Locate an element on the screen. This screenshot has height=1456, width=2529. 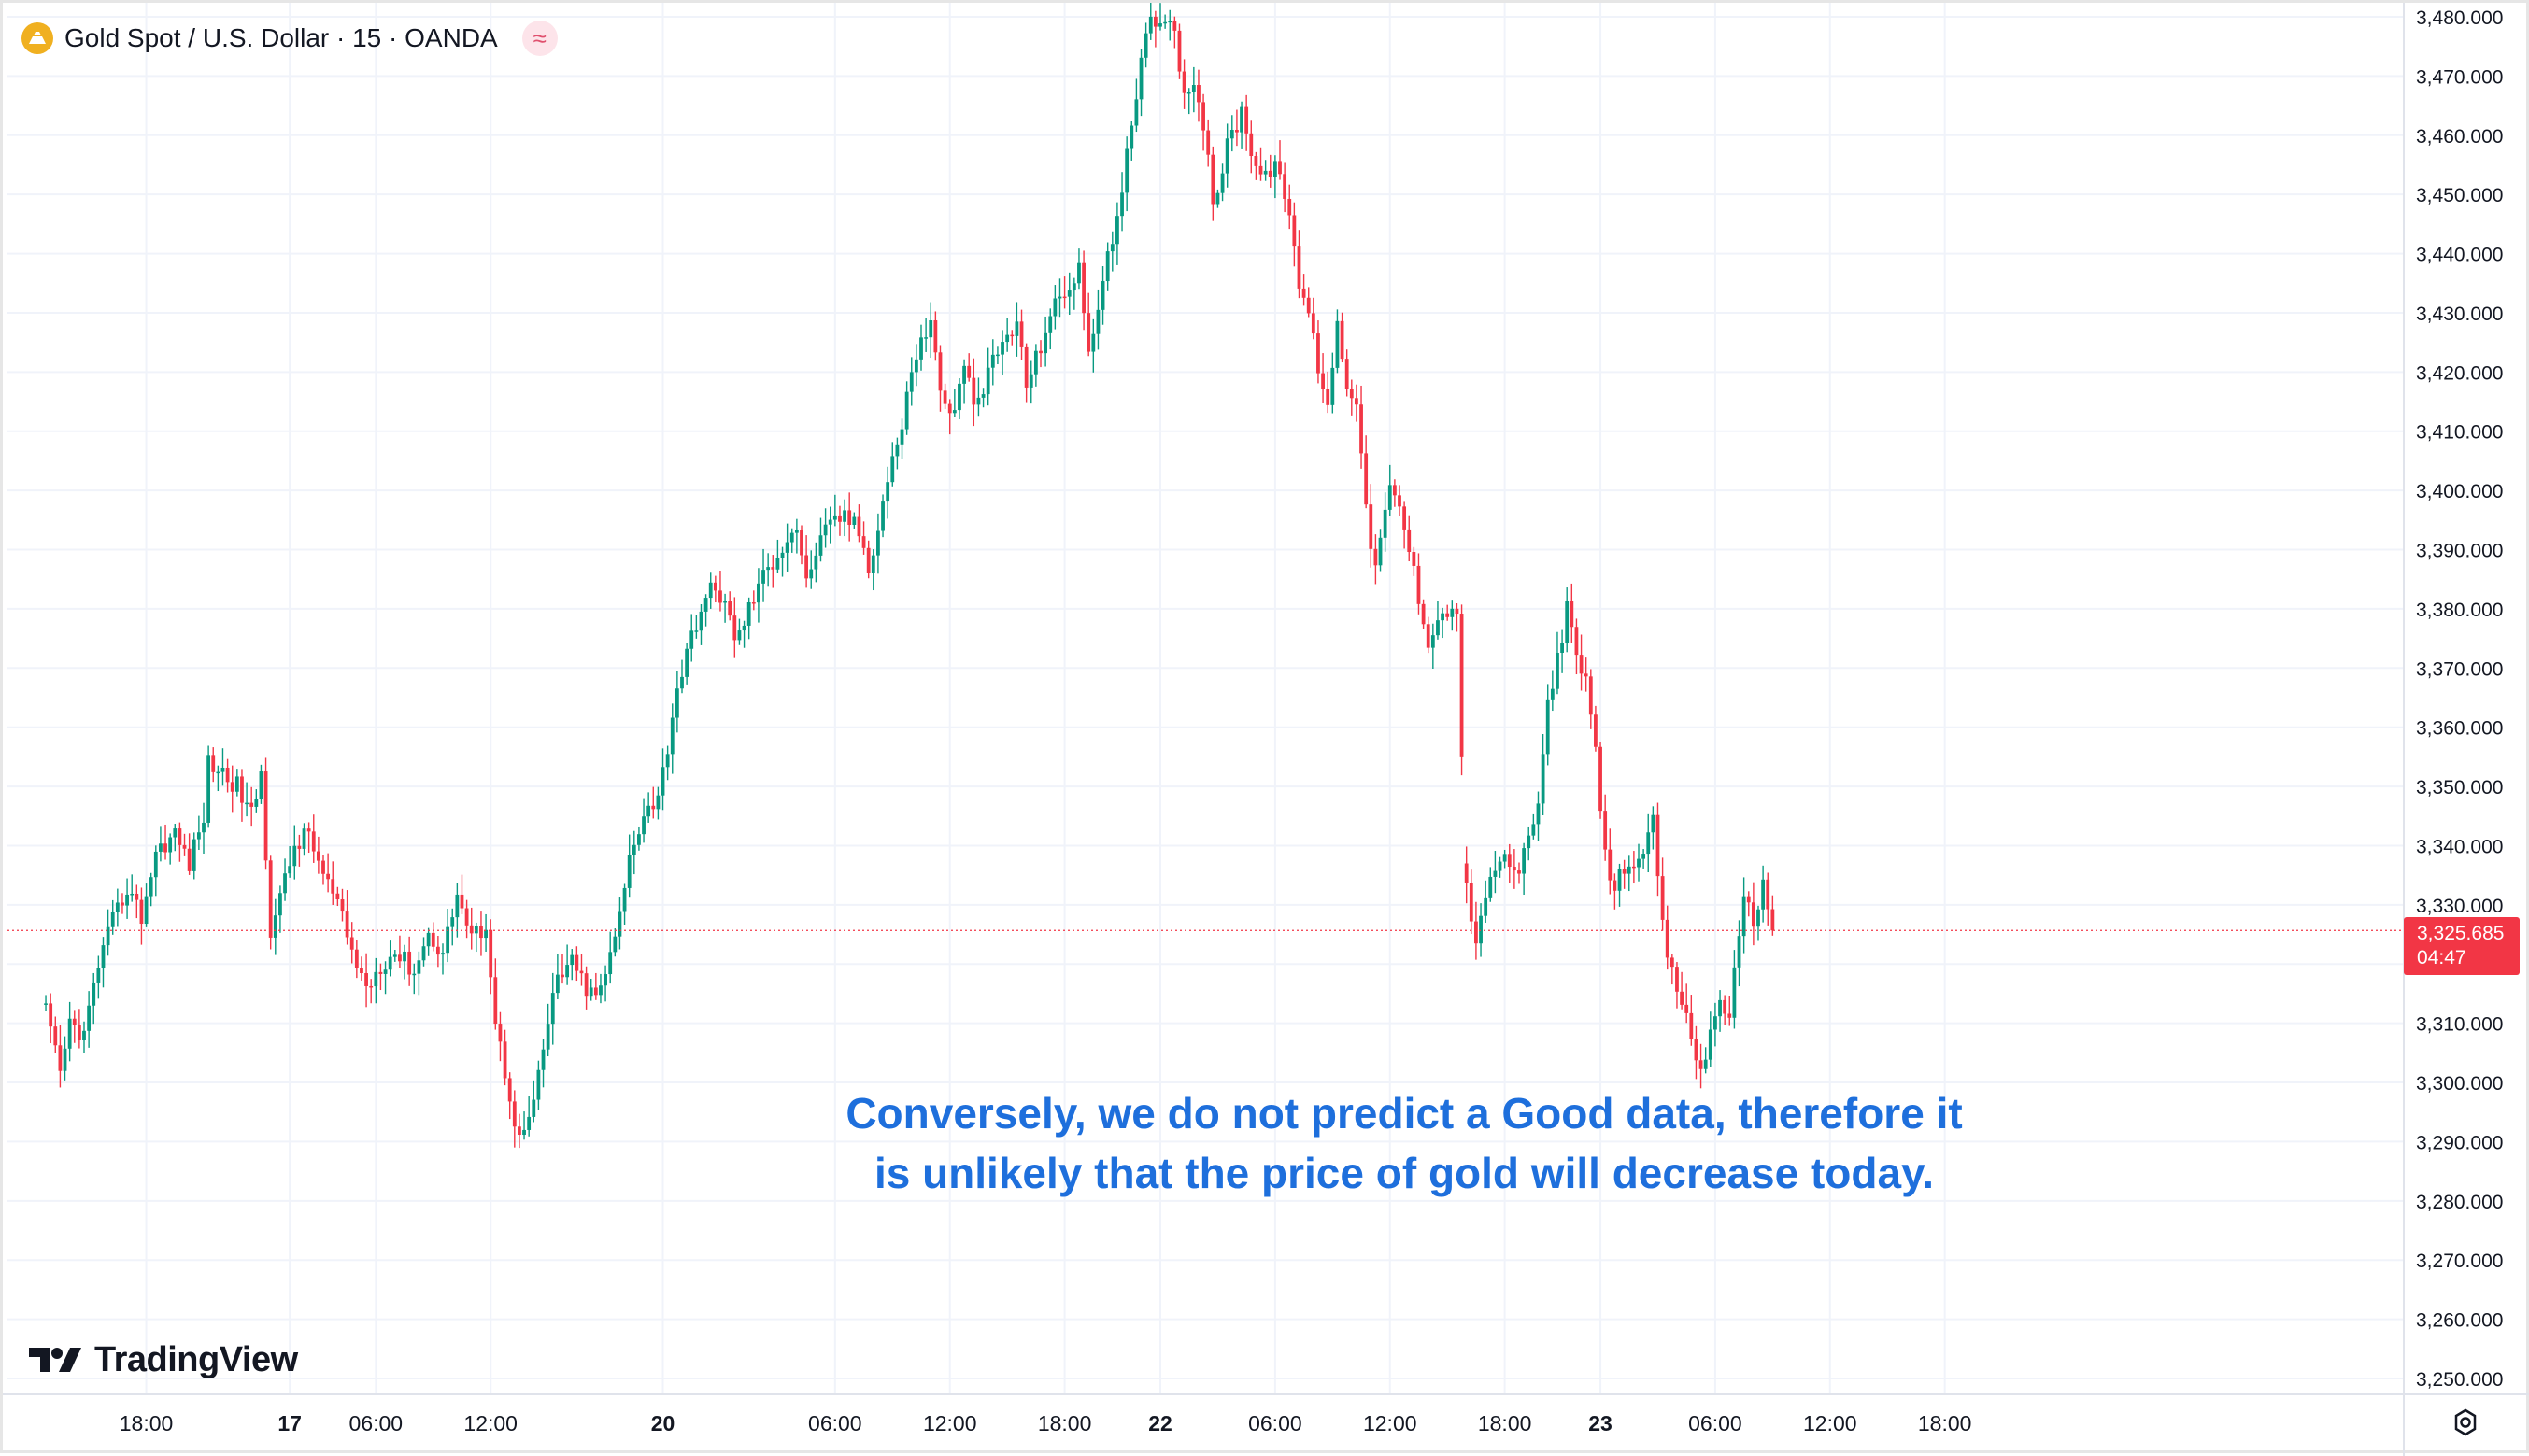
y-tick-label: 3,470.000 is located at coordinates (2459, 77).